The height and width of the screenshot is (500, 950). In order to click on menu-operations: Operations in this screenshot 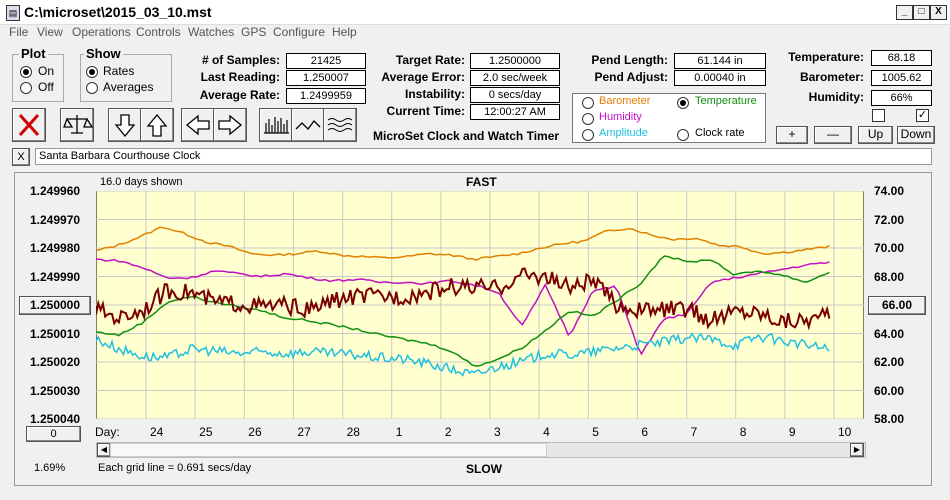, I will do `click(101, 32)`.